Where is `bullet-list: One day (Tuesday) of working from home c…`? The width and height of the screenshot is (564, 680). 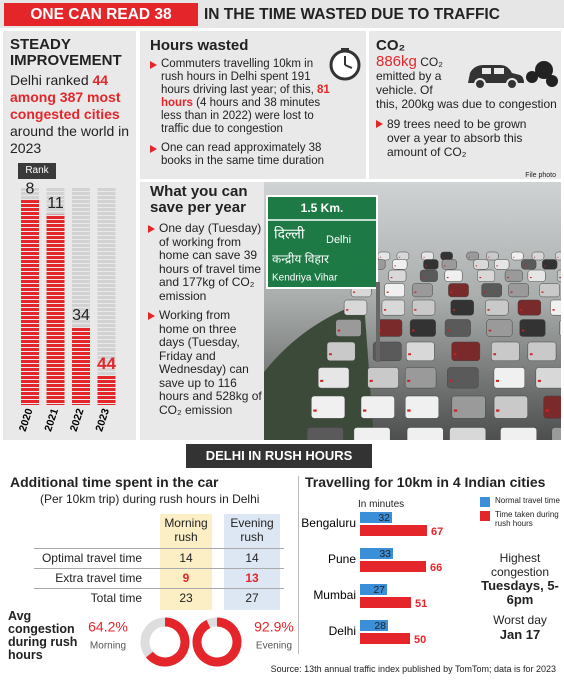 bullet-list: One day (Tuesday) of working from home c… is located at coordinates (205, 322).